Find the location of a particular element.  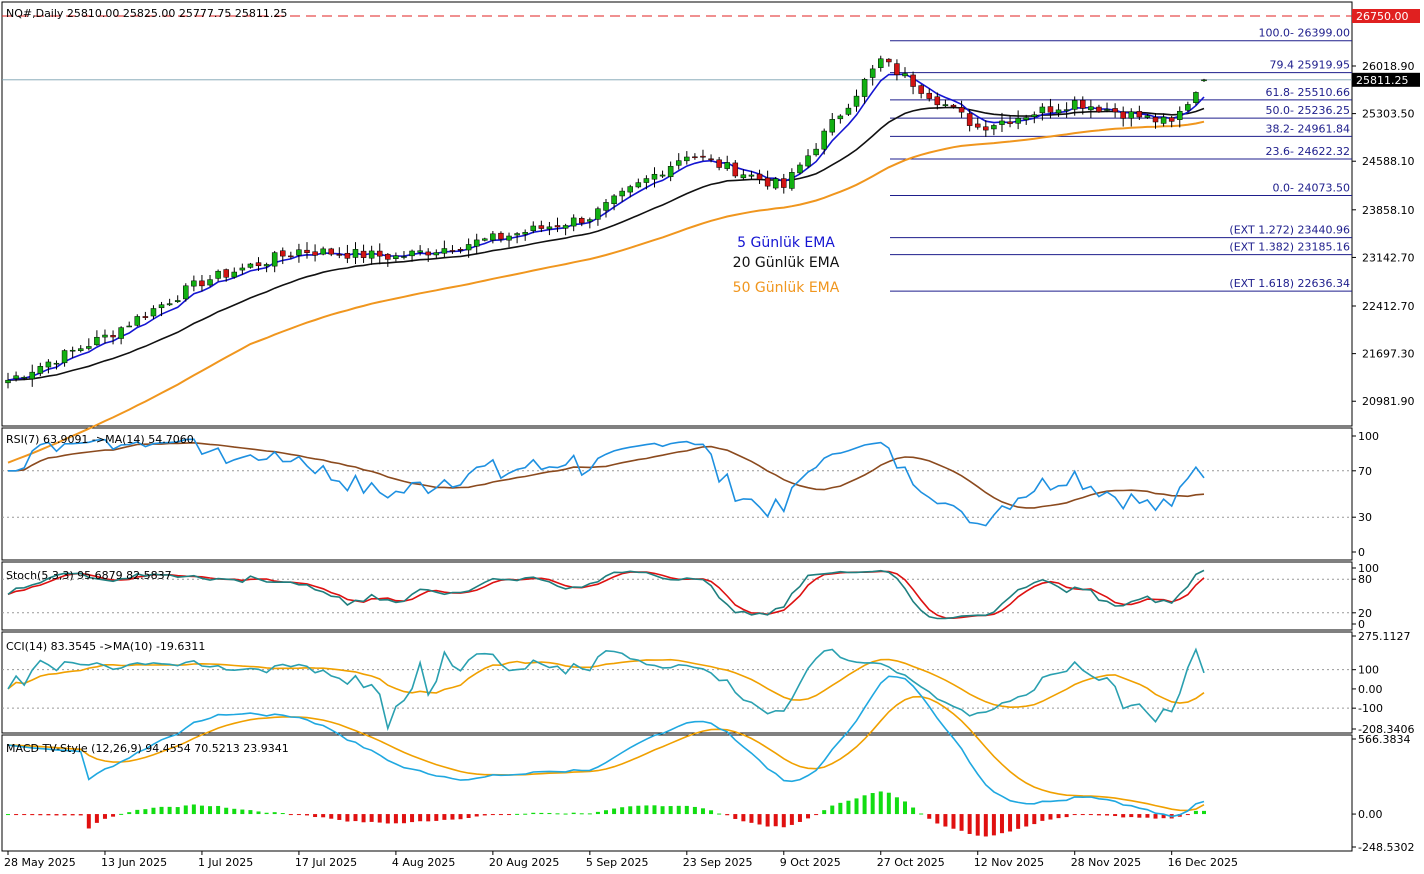

stoch-frame is located at coordinates (677, 596).